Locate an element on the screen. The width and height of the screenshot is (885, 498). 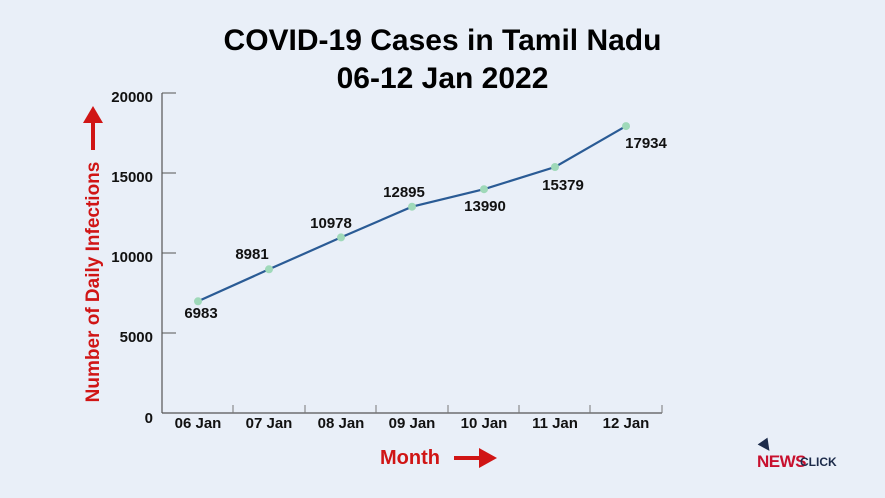
x-tick-label: 07 Jan is located at coordinates (269, 423).